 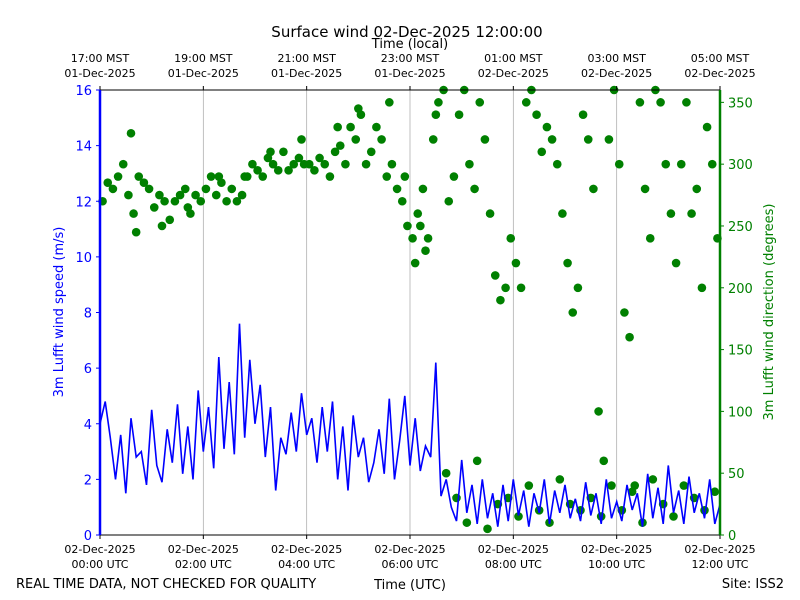 I want to click on y-tick-label: 2, so click(x=88, y=480).